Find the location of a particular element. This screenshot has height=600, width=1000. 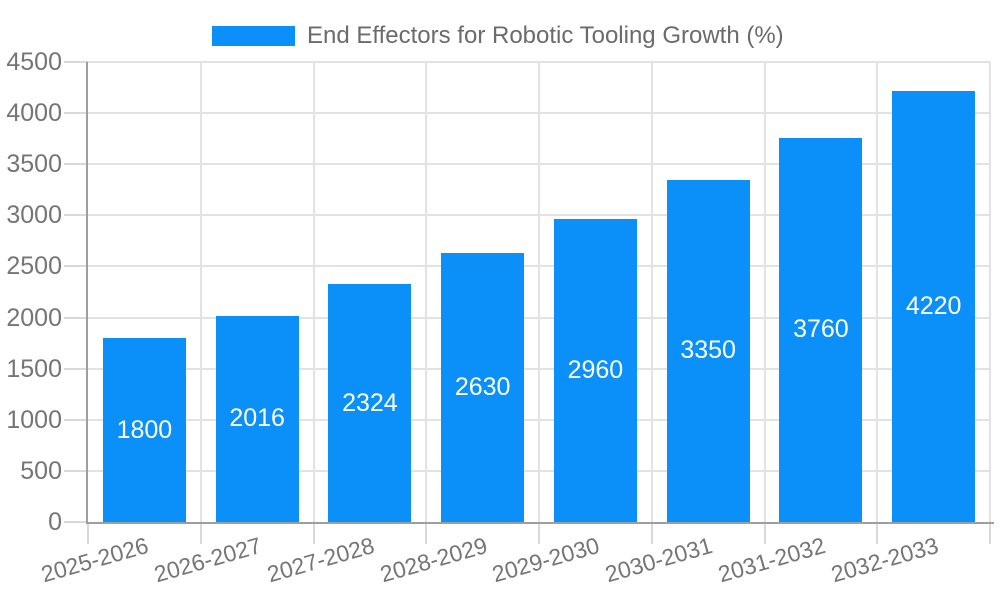

x-axis-tick-label: 2030-2031 is located at coordinates (659, 560).